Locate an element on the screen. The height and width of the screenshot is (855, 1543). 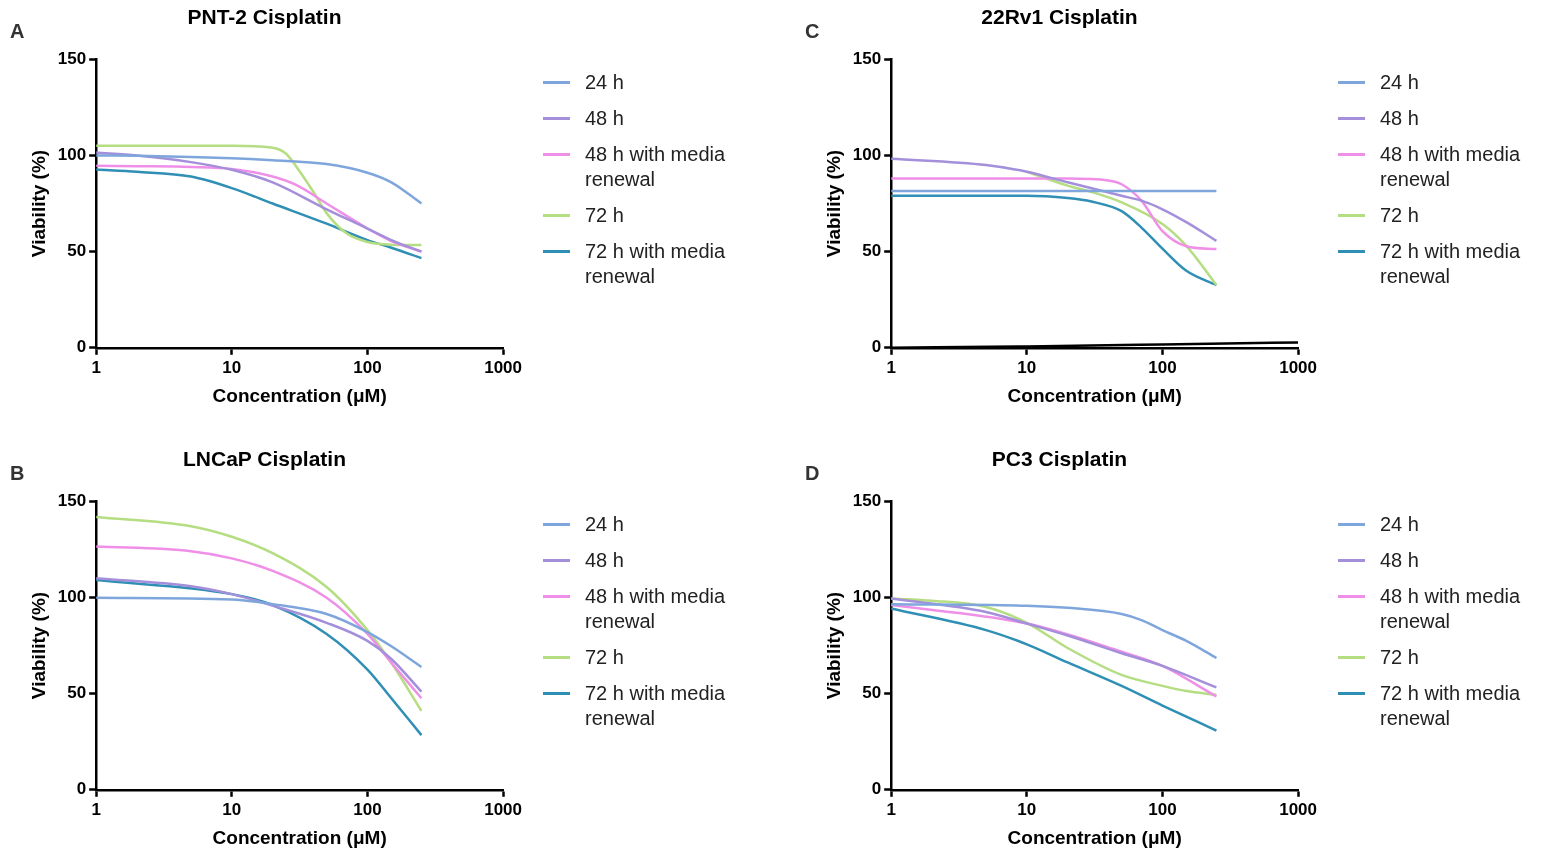
chart-title: PC3 Cisplatin is located at coordinates (1059, 459).